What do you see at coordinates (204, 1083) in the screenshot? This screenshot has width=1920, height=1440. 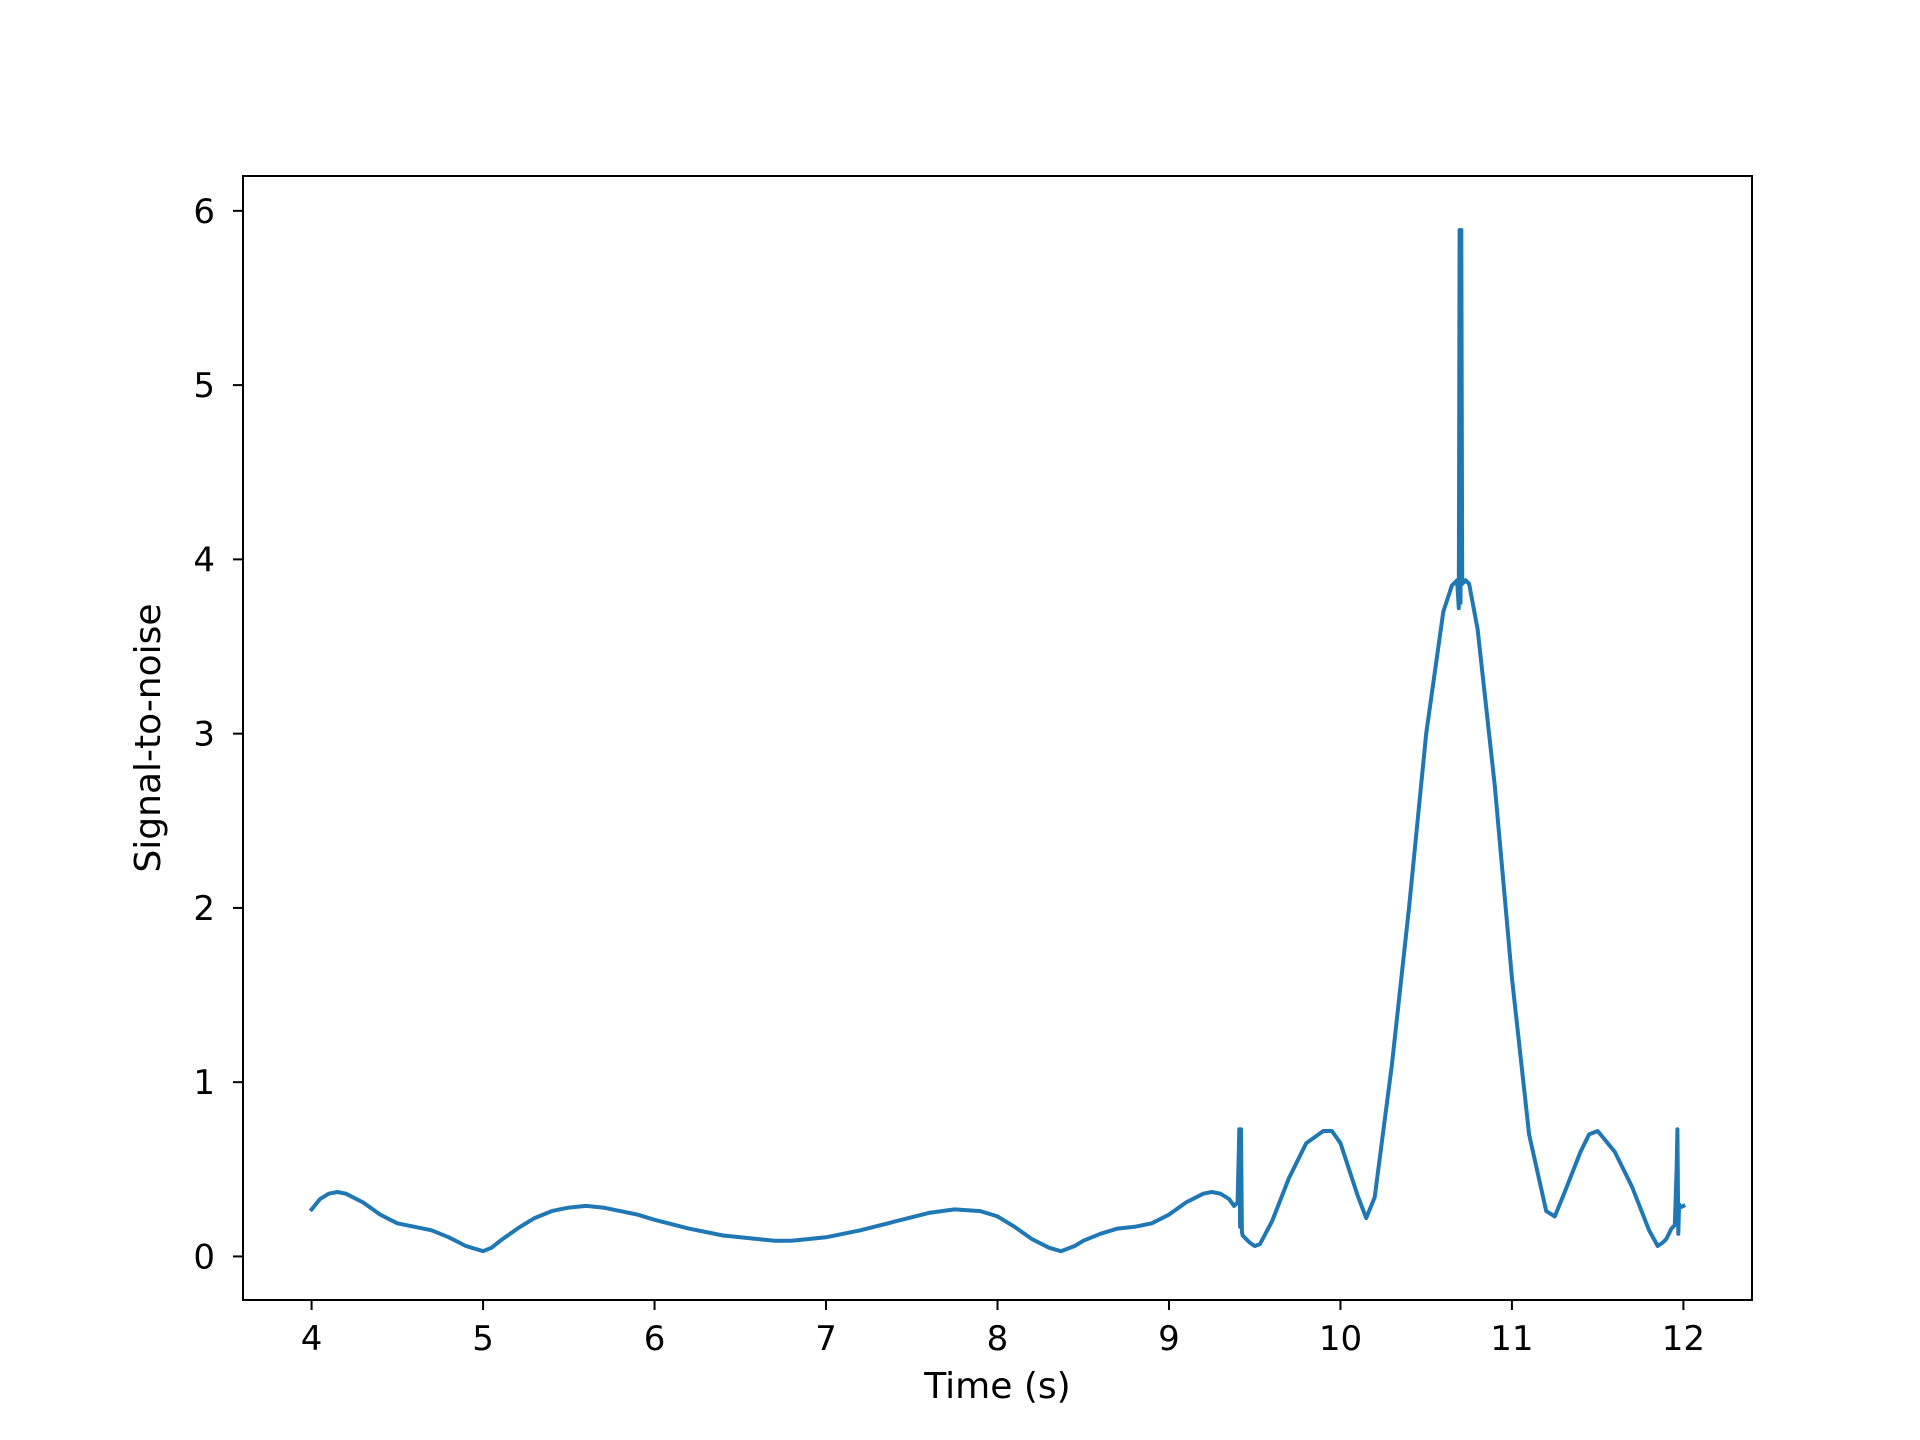 I see `y-tick-label: 1` at bounding box center [204, 1083].